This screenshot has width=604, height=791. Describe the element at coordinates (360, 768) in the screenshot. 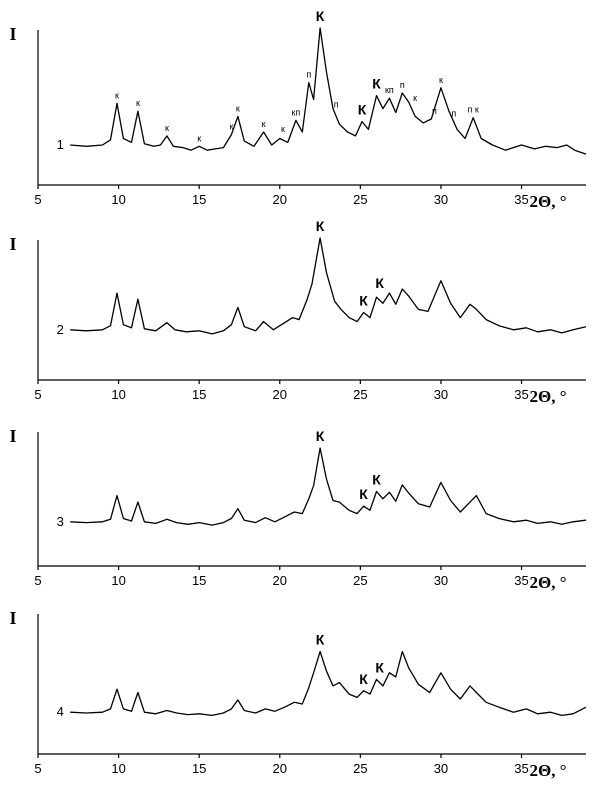

I see `x-tick-label-4-4: 25` at that location.